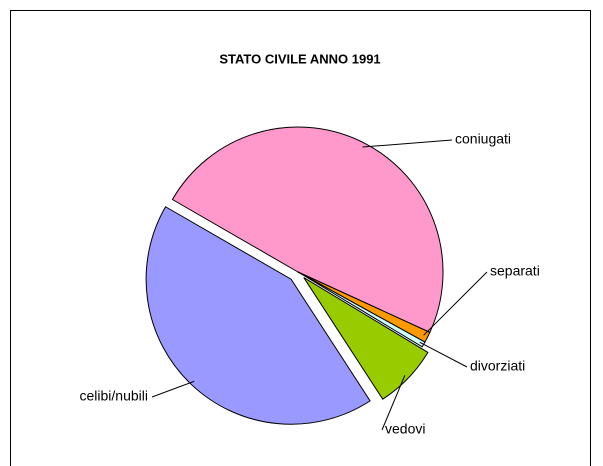 The width and height of the screenshot is (603, 466). What do you see at coordinates (366, 338) in the screenshot?
I see `pie-slice` at bounding box center [366, 338].